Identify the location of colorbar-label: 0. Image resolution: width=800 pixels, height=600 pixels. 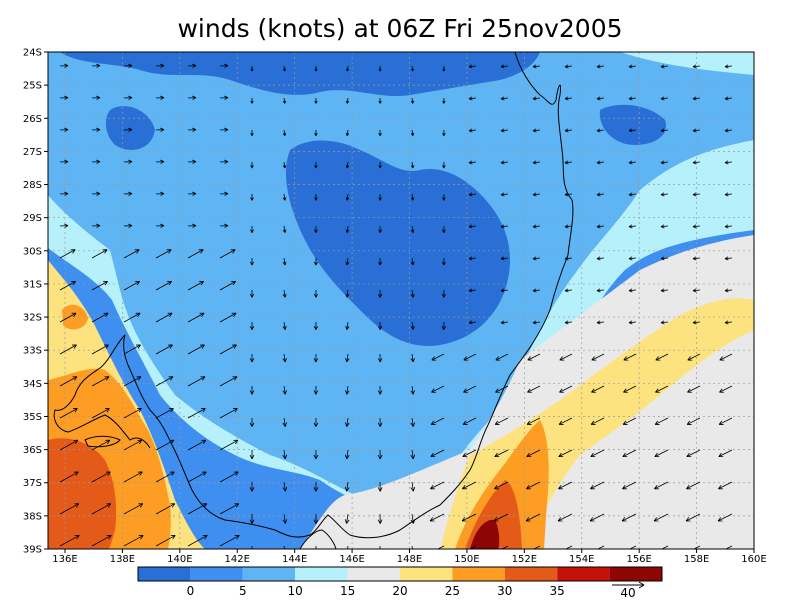
(191, 591).